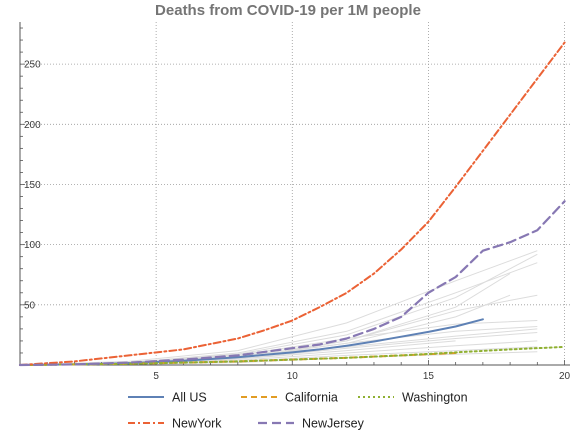 This screenshot has height=439, width=576. I want to click on series-line-all-us, so click(251, 342).